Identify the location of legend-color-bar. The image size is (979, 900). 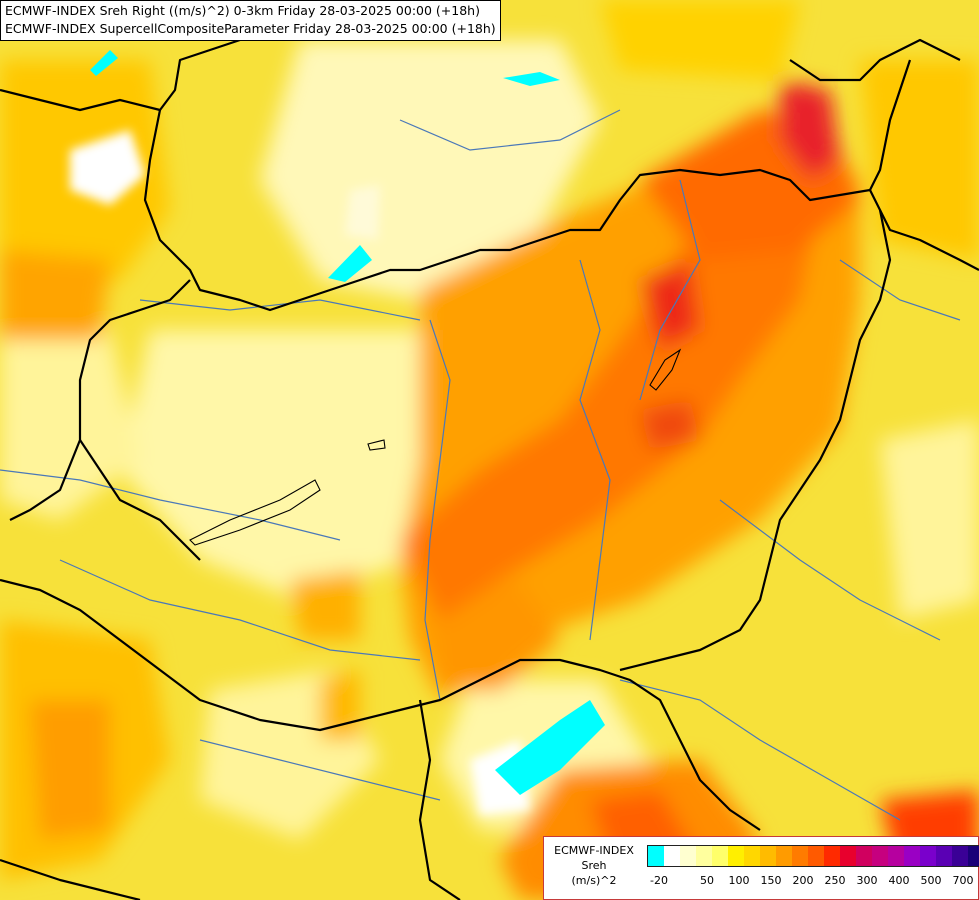
(813, 856).